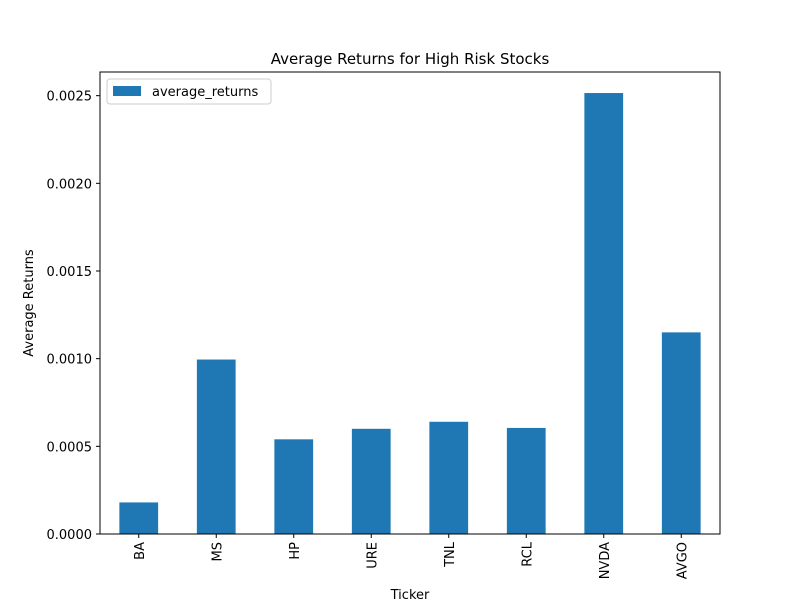 Image resolution: width=800 pixels, height=600 pixels. What do you see at coordinates (70, 97) in the screenshot?
I see `y-tick-label: 0.0025` at bounding box center [70, 97].